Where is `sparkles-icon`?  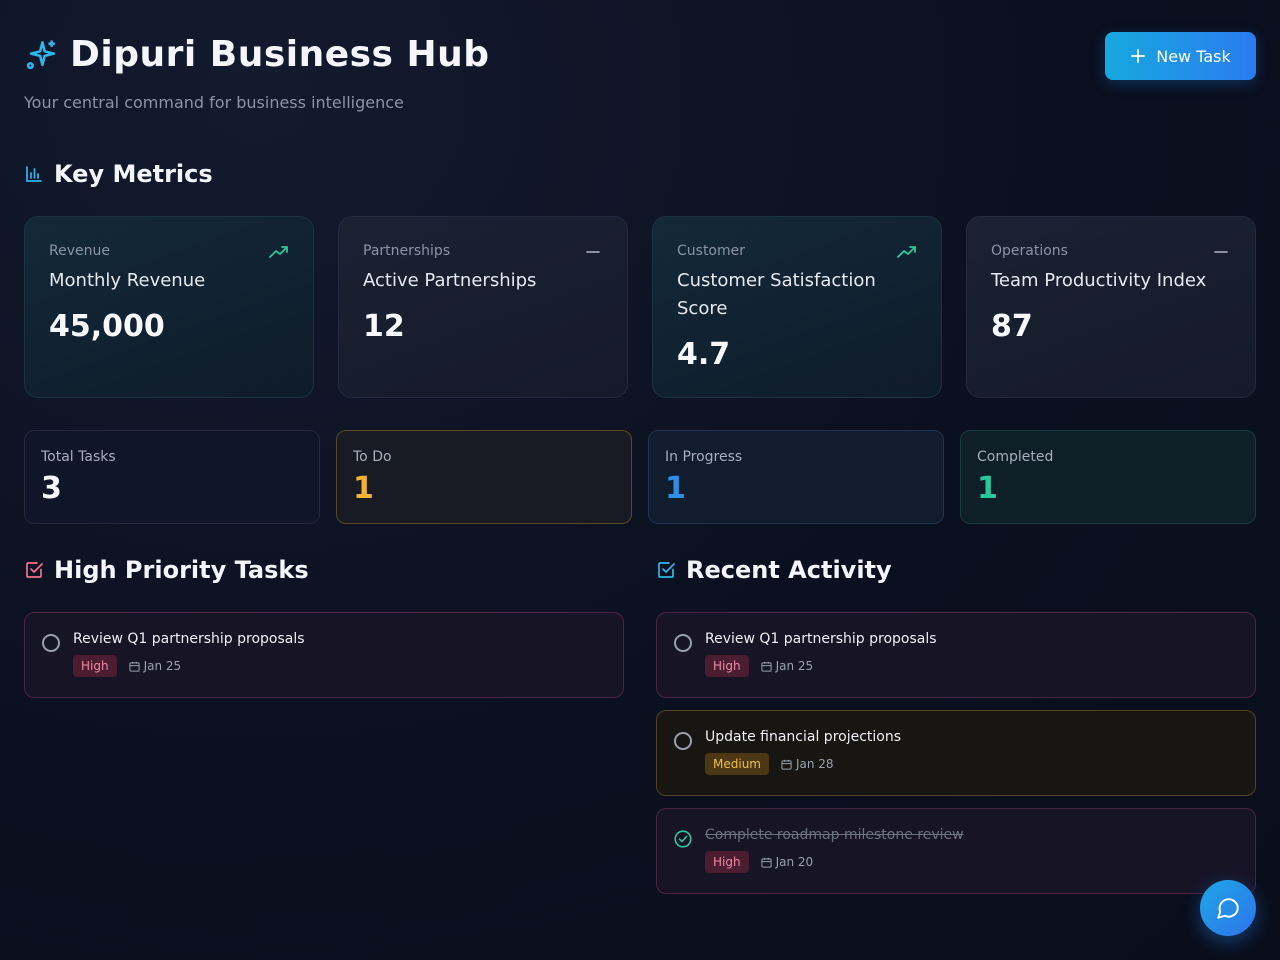 sparkles-icon is located at coordinates (41, 54).